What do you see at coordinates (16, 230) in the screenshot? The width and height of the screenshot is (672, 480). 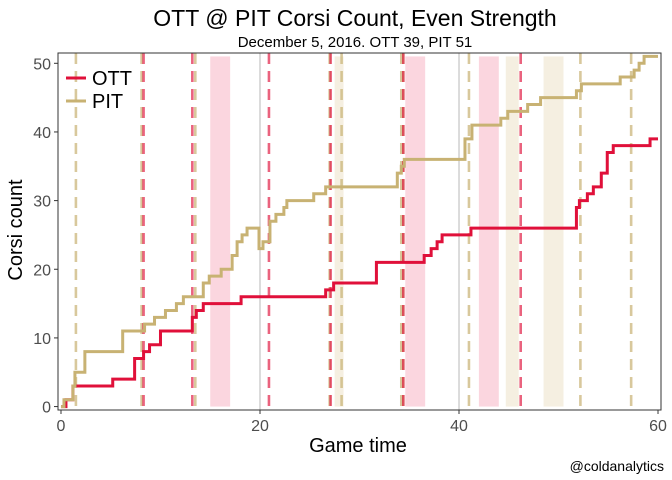 I see `y-axis-label: Corsi count` at bounding box center [16, 230].